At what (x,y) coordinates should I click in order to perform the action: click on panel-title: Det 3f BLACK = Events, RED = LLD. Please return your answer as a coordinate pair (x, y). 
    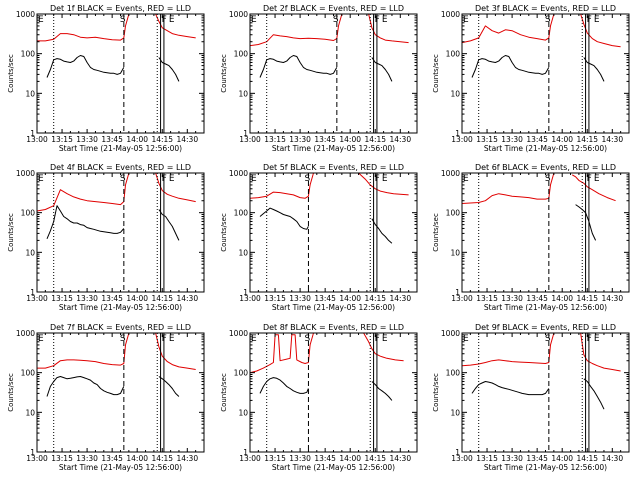
    Looking at the image, I should click on (545, 8).